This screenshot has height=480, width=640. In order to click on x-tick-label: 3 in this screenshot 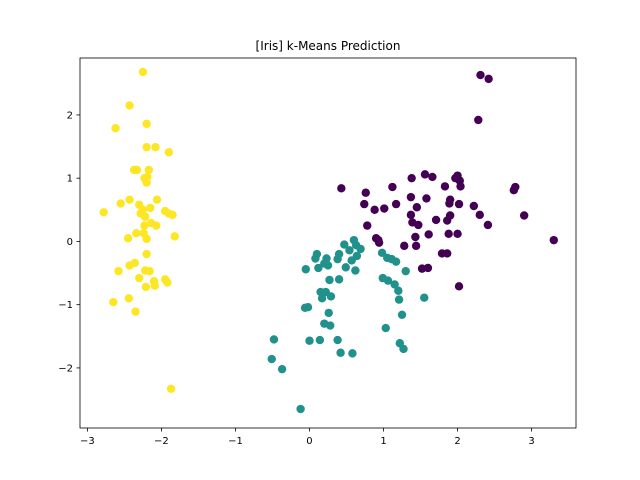, I will do `click(531, 441)`.